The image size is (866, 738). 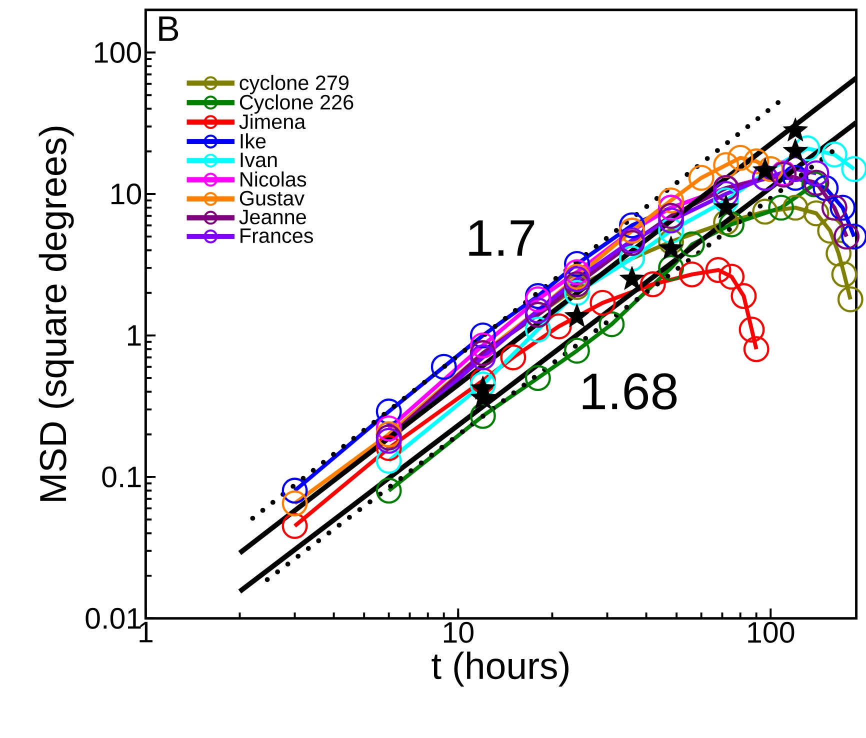 I want to click on legend-label: Frances, so click(x=277, y=235).